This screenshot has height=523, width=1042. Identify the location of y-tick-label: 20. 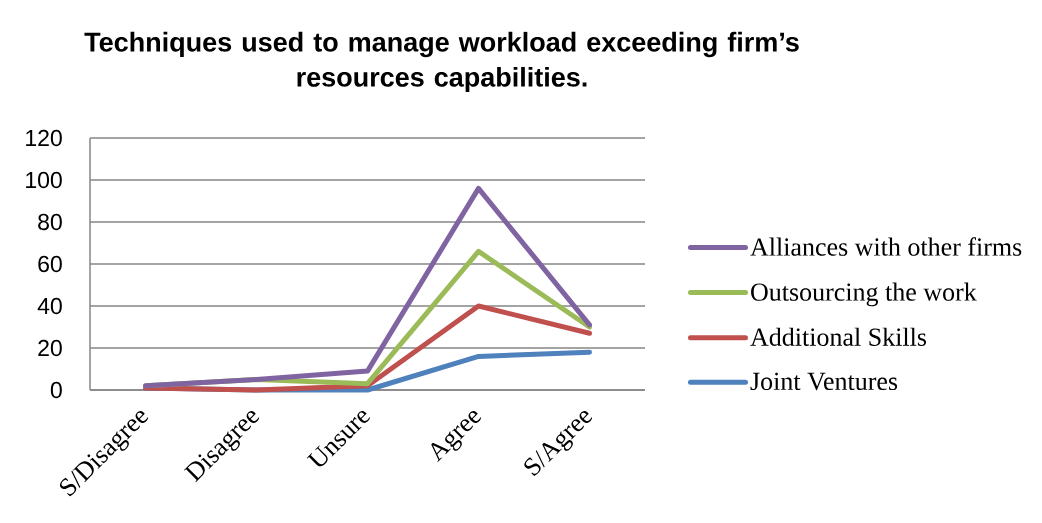
(50, 348).